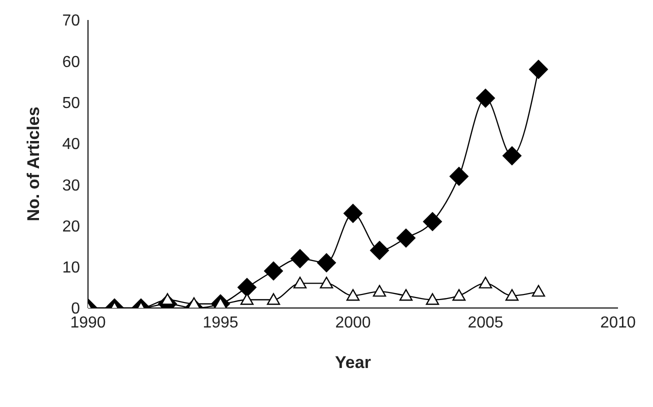 The width and height of the screenshot is (653, 407). I want to click on x-tick-label: 2000, so click(353, 323).